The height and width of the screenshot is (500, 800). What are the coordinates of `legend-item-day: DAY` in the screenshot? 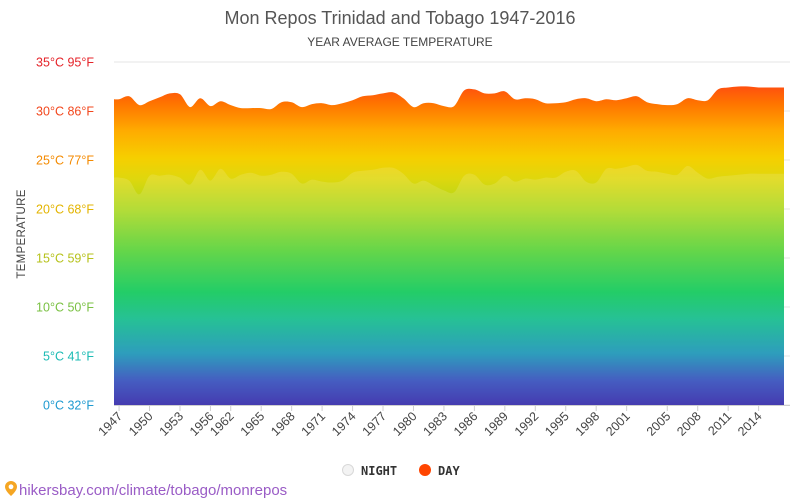 It's located at (439, 471).